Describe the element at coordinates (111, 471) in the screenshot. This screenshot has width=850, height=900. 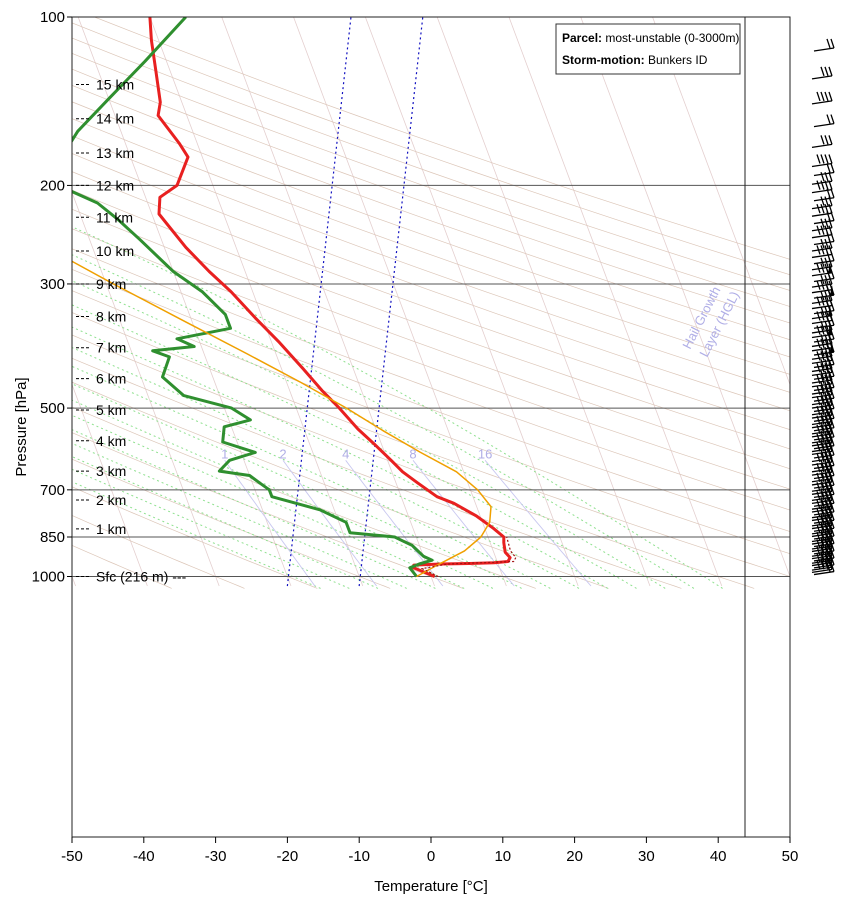
I see `height-label: 3 km` at that location.